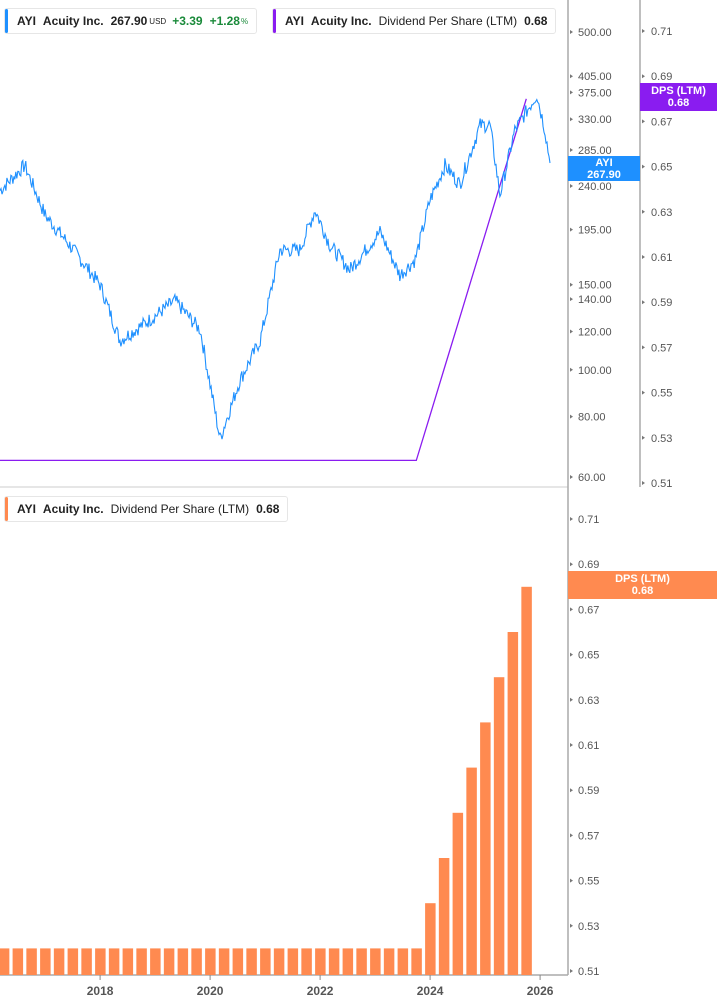 This screenshot has height=1005, width=717. Describe the element at coordinates (187, 21) in the screenshot. I see `legend-change: +3.39` at that location.